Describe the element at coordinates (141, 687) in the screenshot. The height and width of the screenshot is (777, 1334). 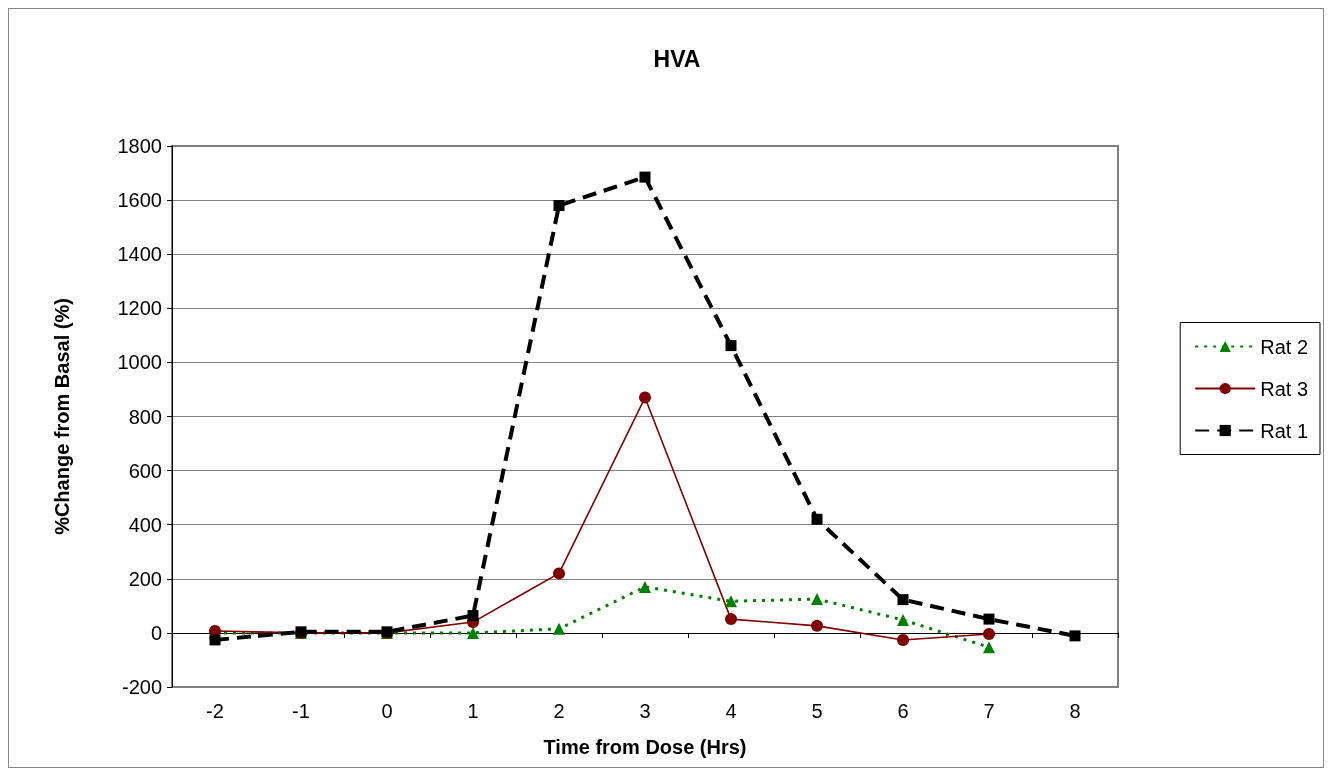
I see `y-tick-label: -200` at that location.